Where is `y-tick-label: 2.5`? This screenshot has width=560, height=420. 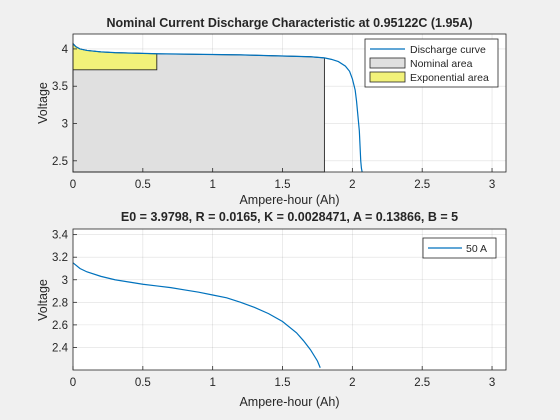 y-tick-label: 2.5 is located at coordinates (60, 162).